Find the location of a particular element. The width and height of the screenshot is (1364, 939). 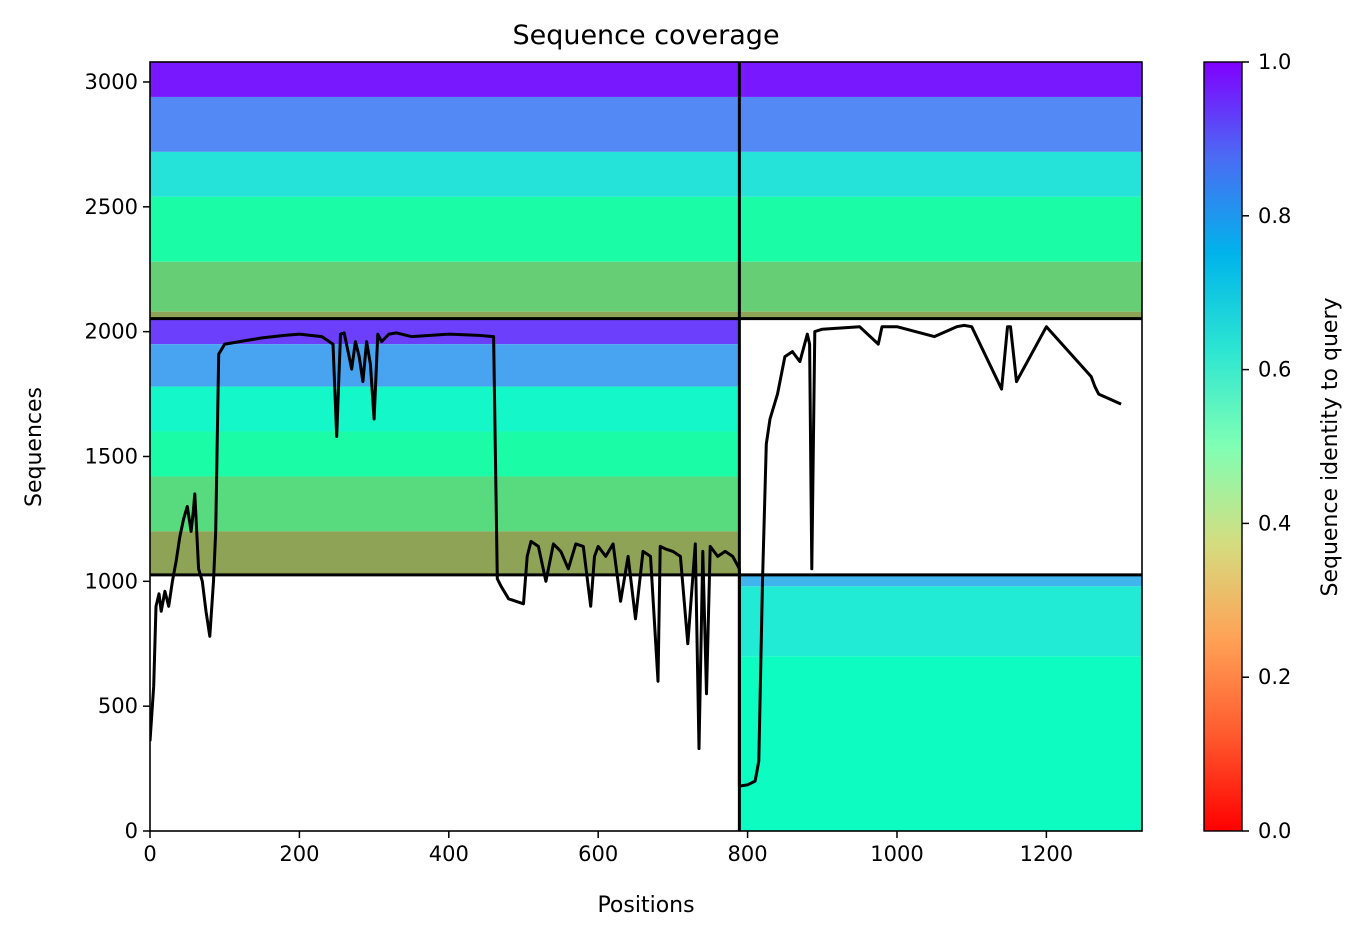

x-axis-ticks: 0 200 400 600 800 1000 1200 is located at coordinates (608, 848).